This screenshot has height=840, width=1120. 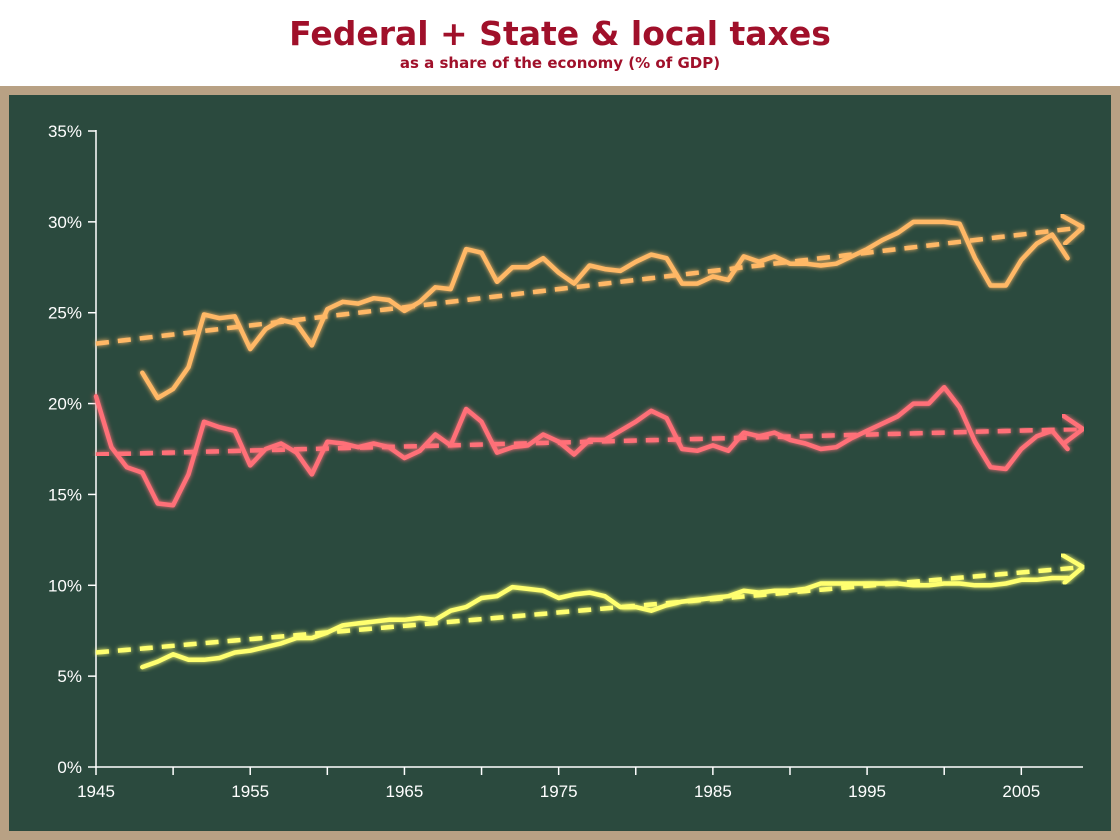 I want to click on x-tick-label: 2005, so click(x=1021, y=791).